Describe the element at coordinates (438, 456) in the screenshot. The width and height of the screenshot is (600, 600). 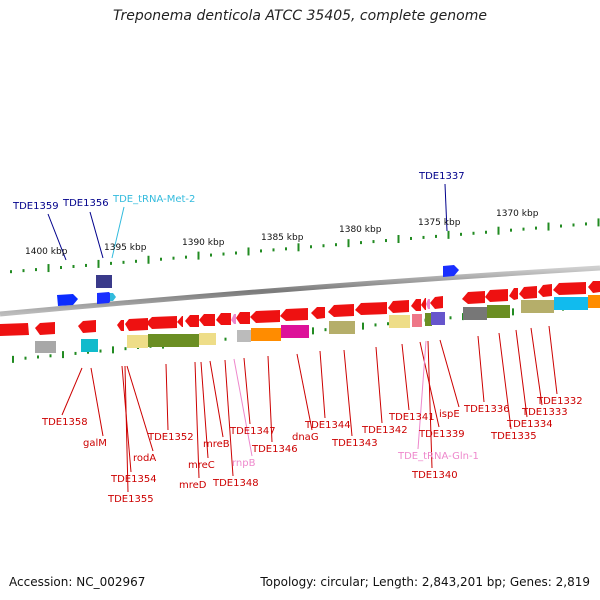
I see `gene-label: TDE_tRNA-Gln-1` at that location.